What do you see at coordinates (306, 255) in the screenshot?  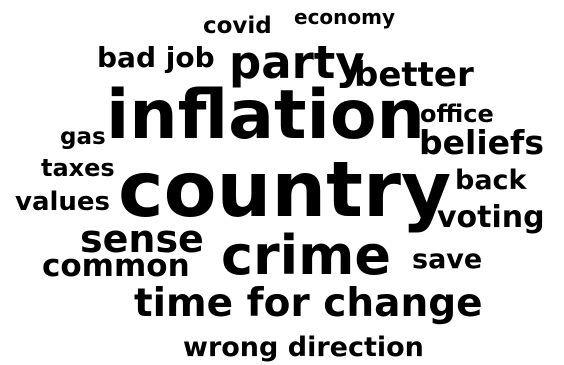 I see `word-crime: crime` at bounding box center [306, 255].